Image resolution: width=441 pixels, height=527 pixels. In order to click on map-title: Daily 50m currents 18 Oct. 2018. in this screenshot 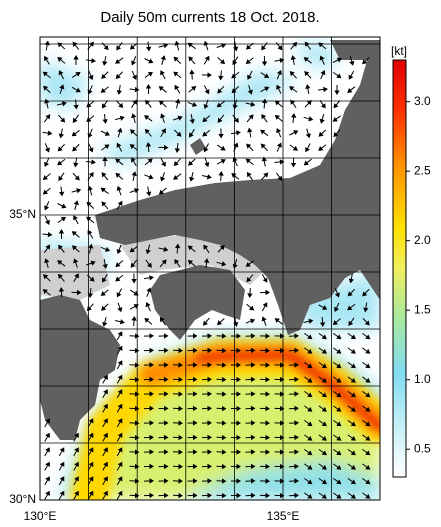, I will do `click(209, 17)`.